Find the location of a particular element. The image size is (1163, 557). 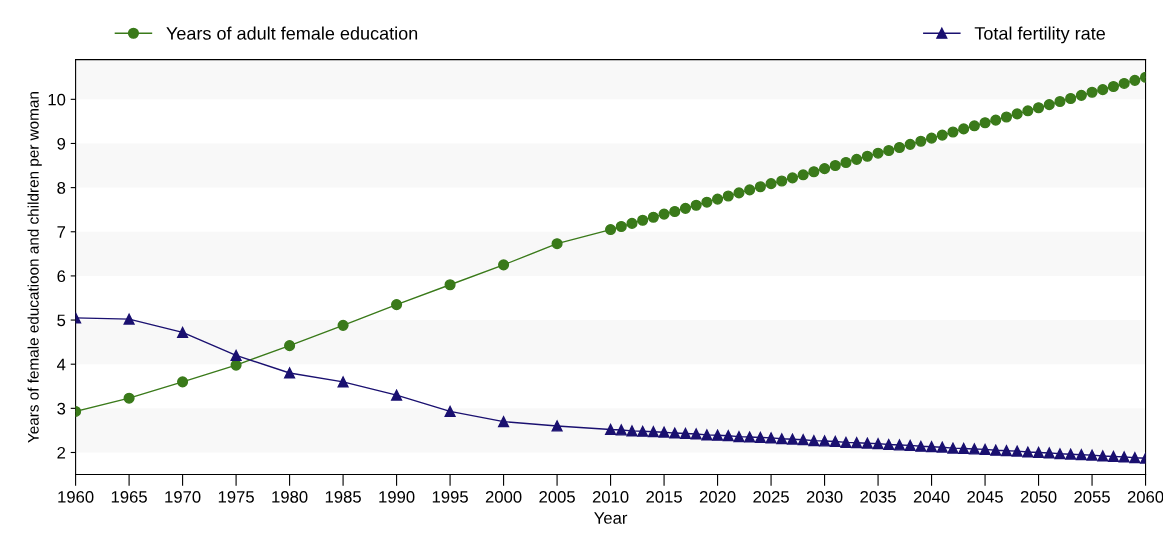

y-tick-label: 4 is located at coordinates (61, 364).